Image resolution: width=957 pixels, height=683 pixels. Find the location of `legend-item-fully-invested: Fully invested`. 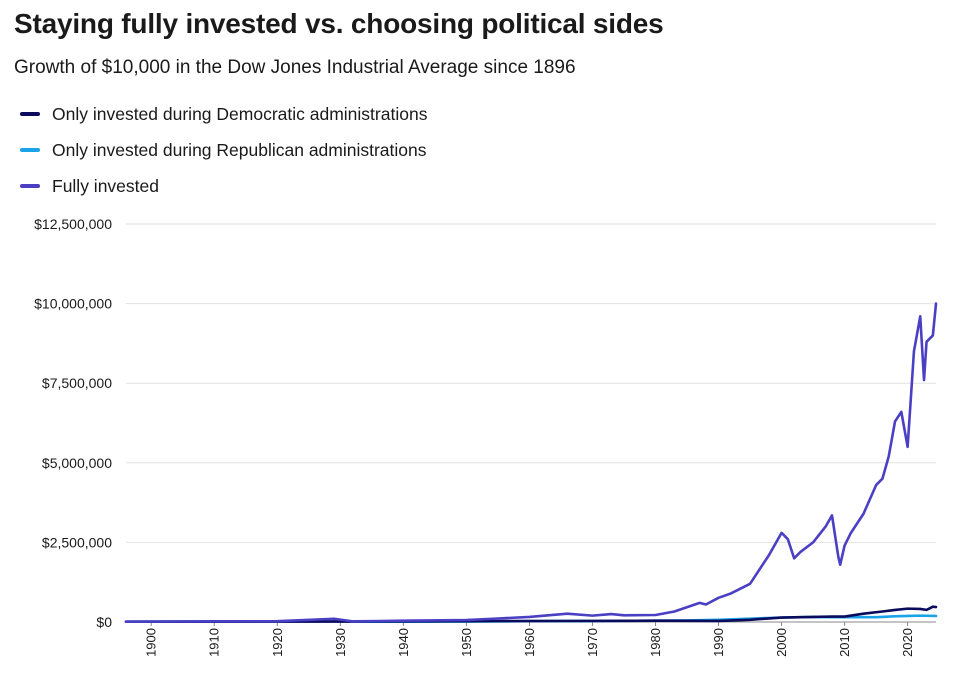

legend-item-fully-invested: Fully invested is located at coordinates (223, 186).